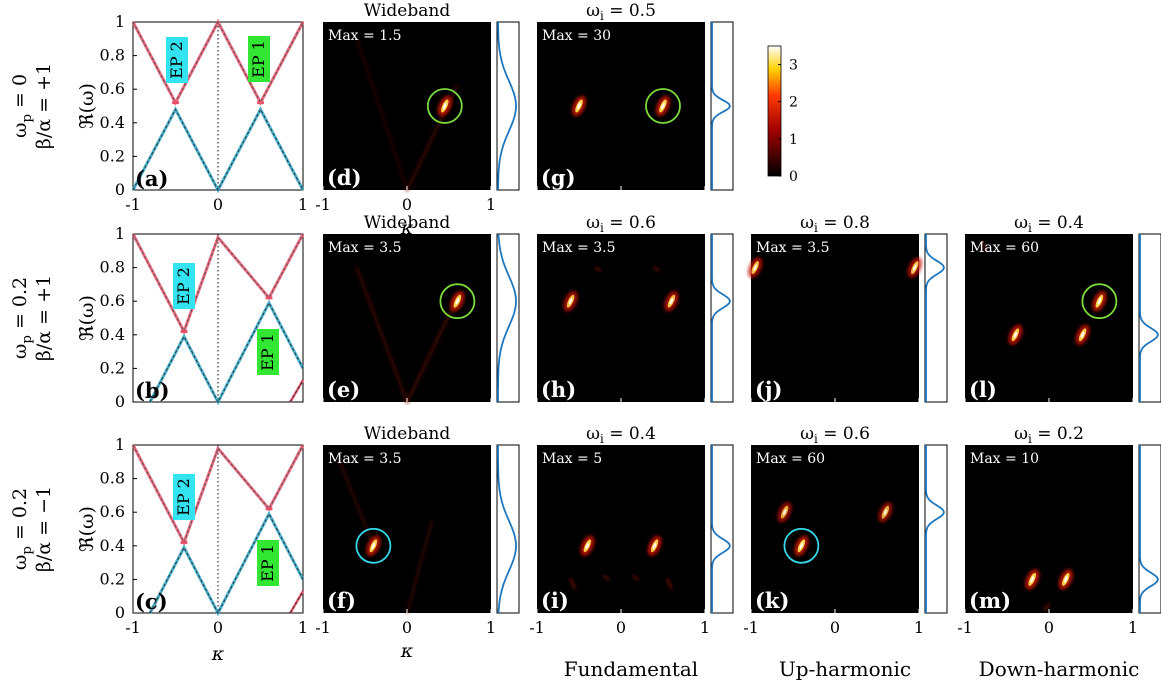  What do you see at coordinates (296, 602) in the screenshot?
I see `red-band-dashed` at bounding box center [296, 602].